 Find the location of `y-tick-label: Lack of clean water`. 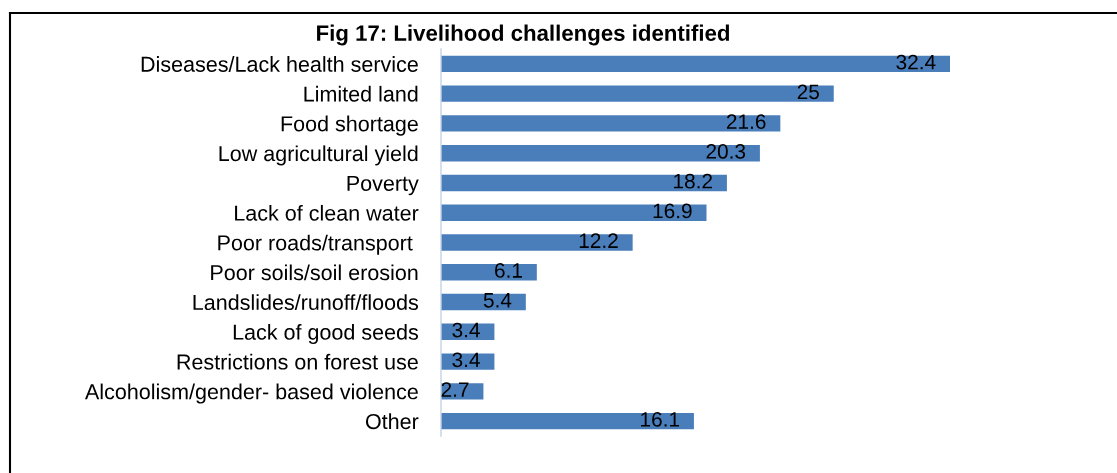

y-tick-label: Lack of clean water is located at coordinates (327, 212).